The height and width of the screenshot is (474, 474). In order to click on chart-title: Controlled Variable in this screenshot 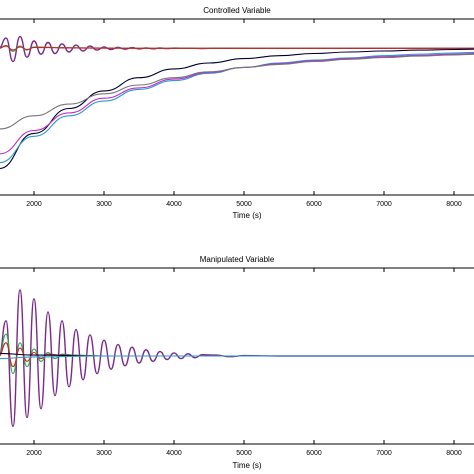, I will do `click(237, 10)`.